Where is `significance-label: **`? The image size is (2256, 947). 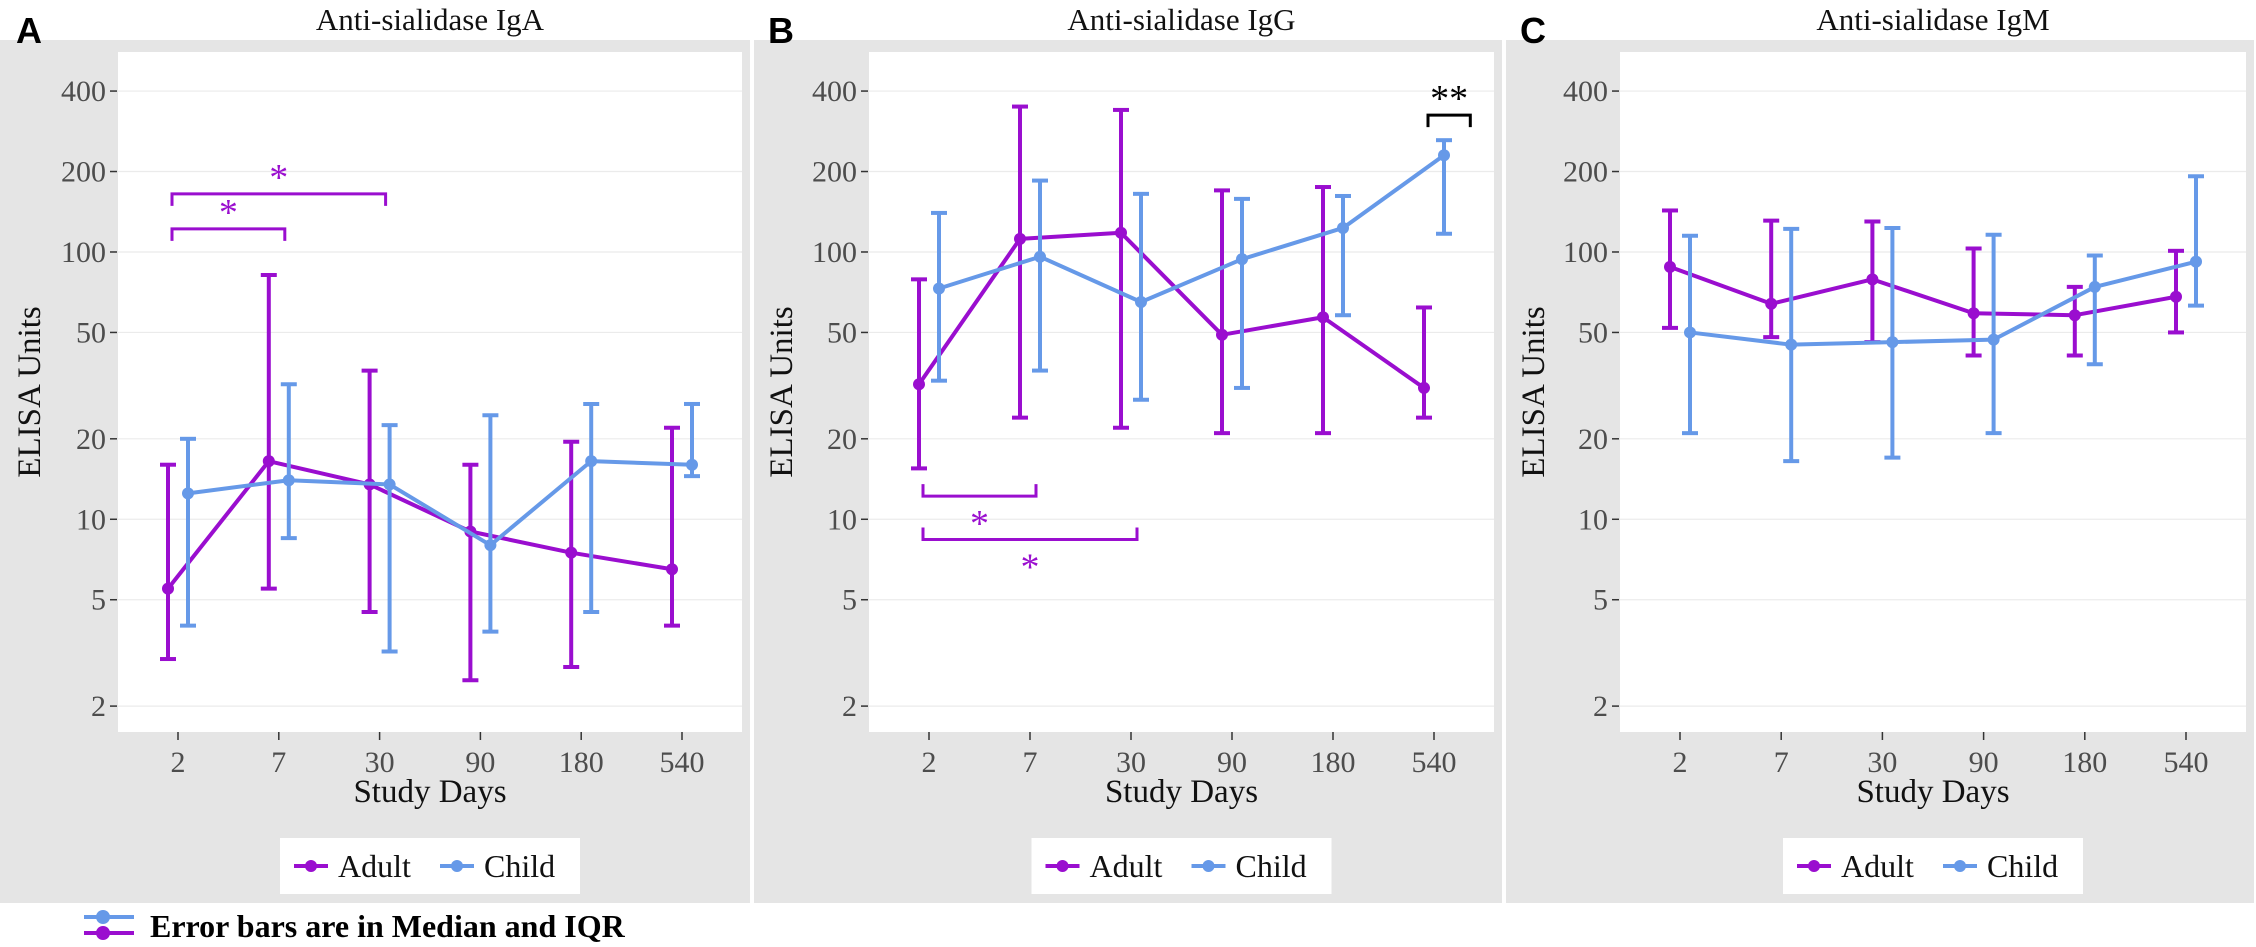
significance-label: ** is located at coordinates (1449, 99).